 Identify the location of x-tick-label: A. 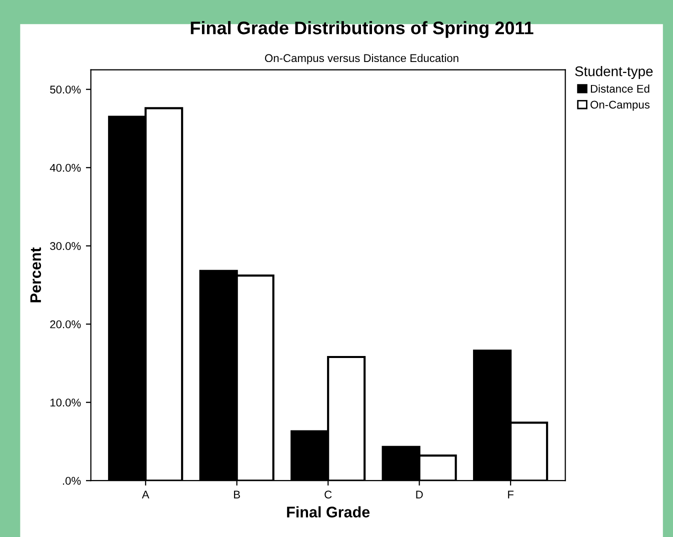
(146, 494).